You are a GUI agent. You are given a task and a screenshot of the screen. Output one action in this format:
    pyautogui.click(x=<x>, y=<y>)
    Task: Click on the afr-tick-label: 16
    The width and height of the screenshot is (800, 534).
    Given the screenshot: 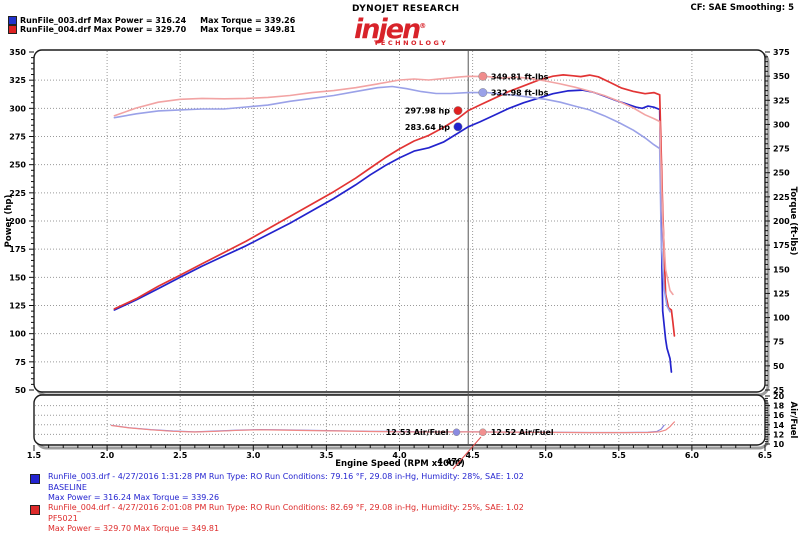 What is the action you would take?
    pyautogui.click(x=779, y=415)
    